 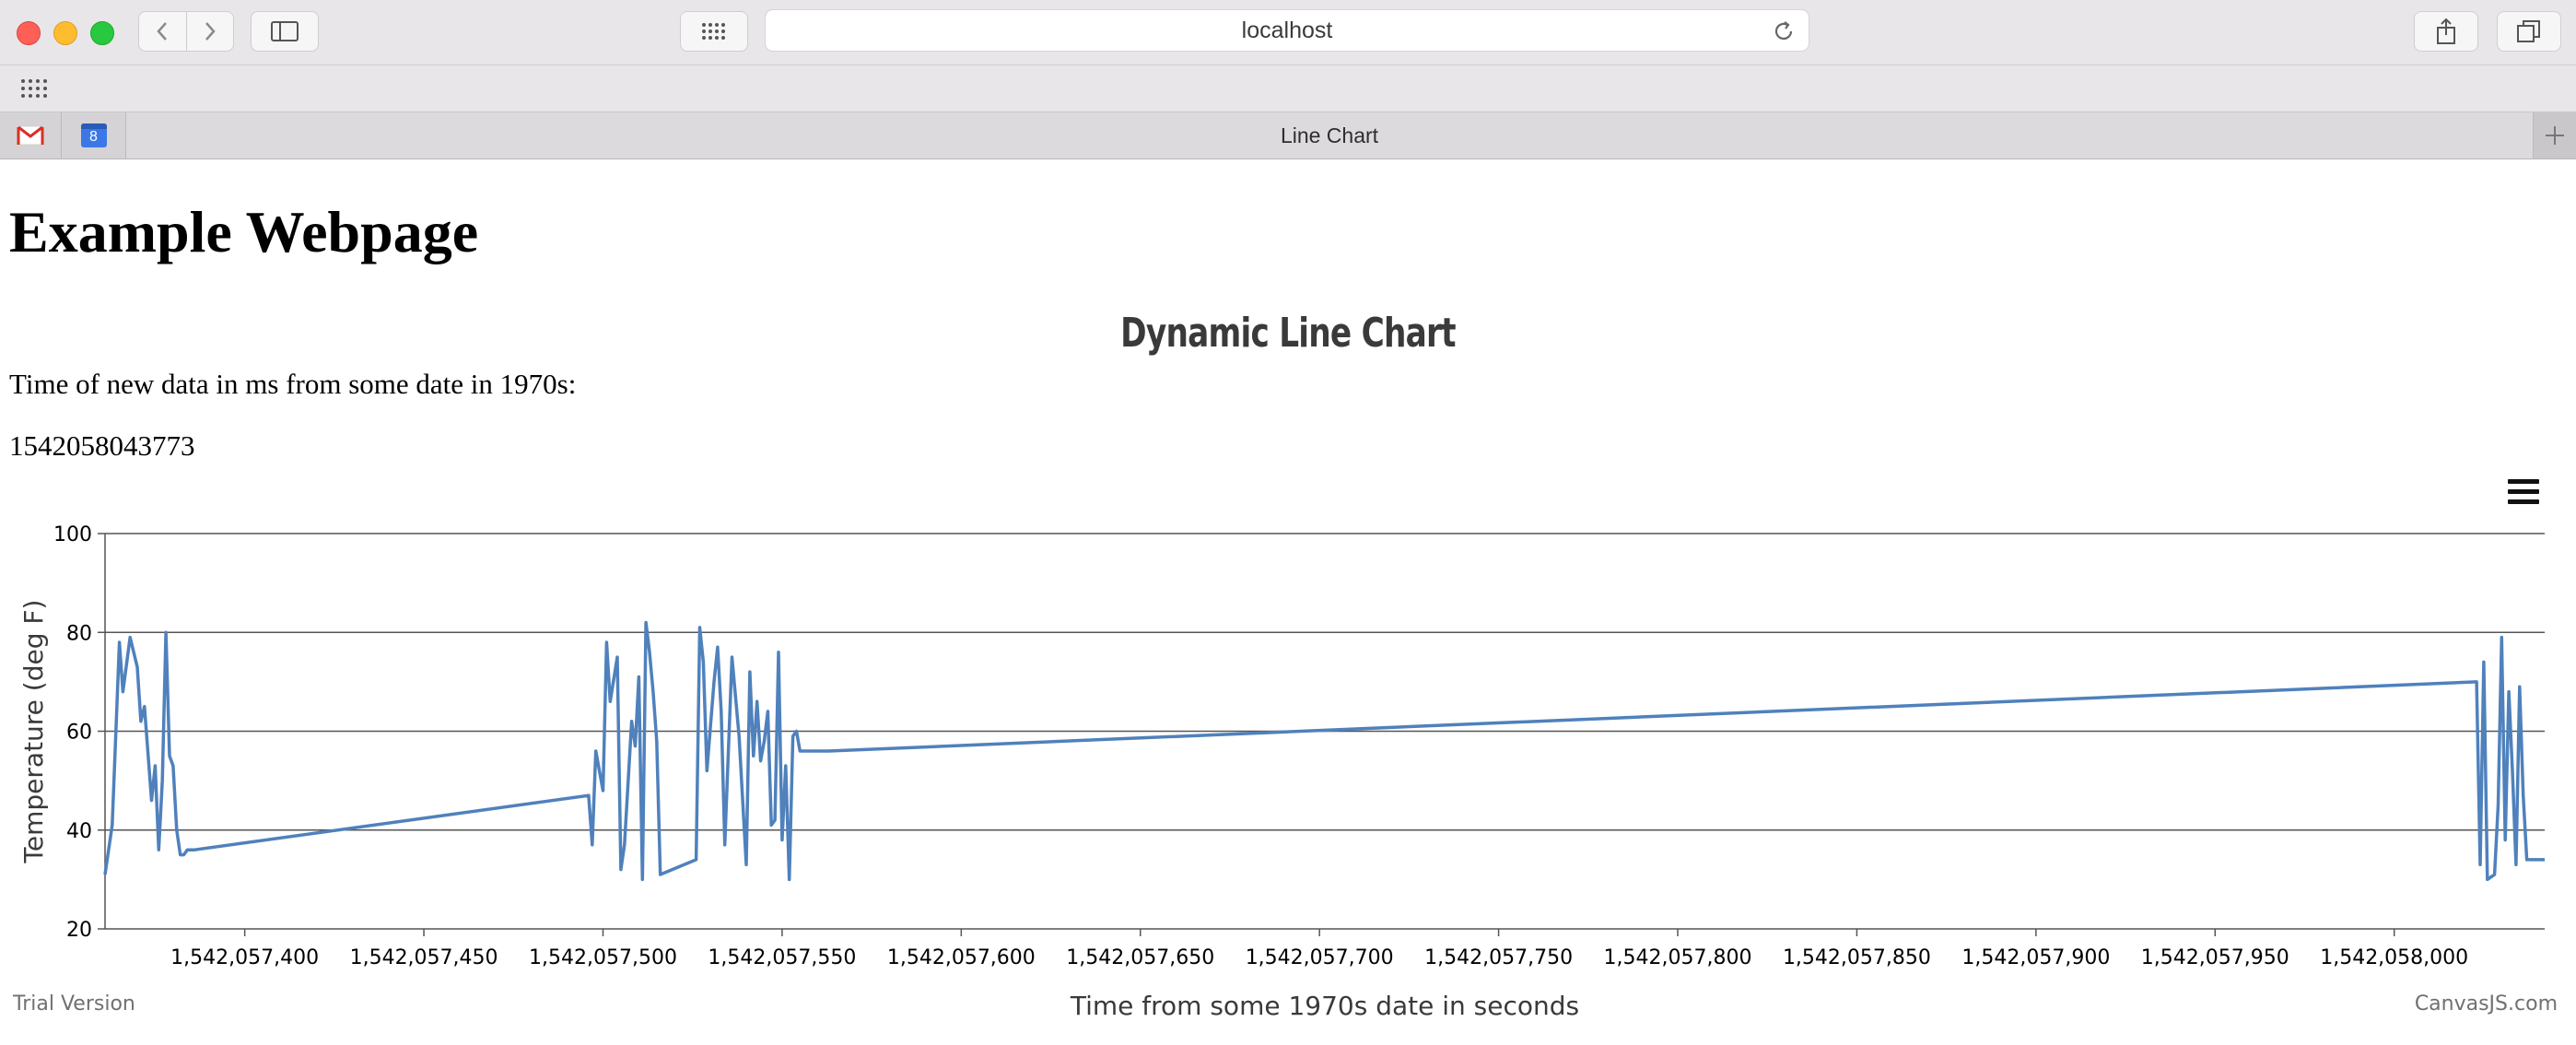 I want to click on data-timestamp: 1542058043773, so click(x=102, y=445).